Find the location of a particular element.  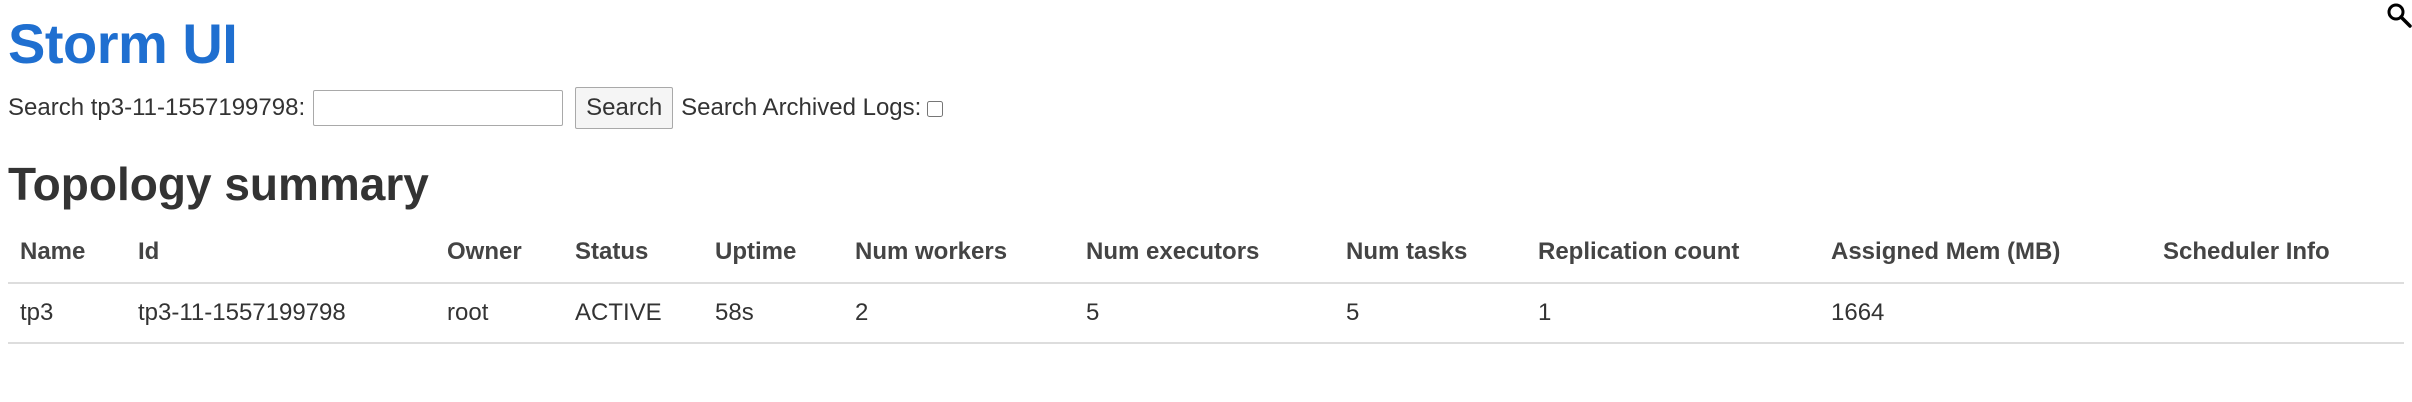

cell-num-executors: 5 is located at coordinates (1204, 313).